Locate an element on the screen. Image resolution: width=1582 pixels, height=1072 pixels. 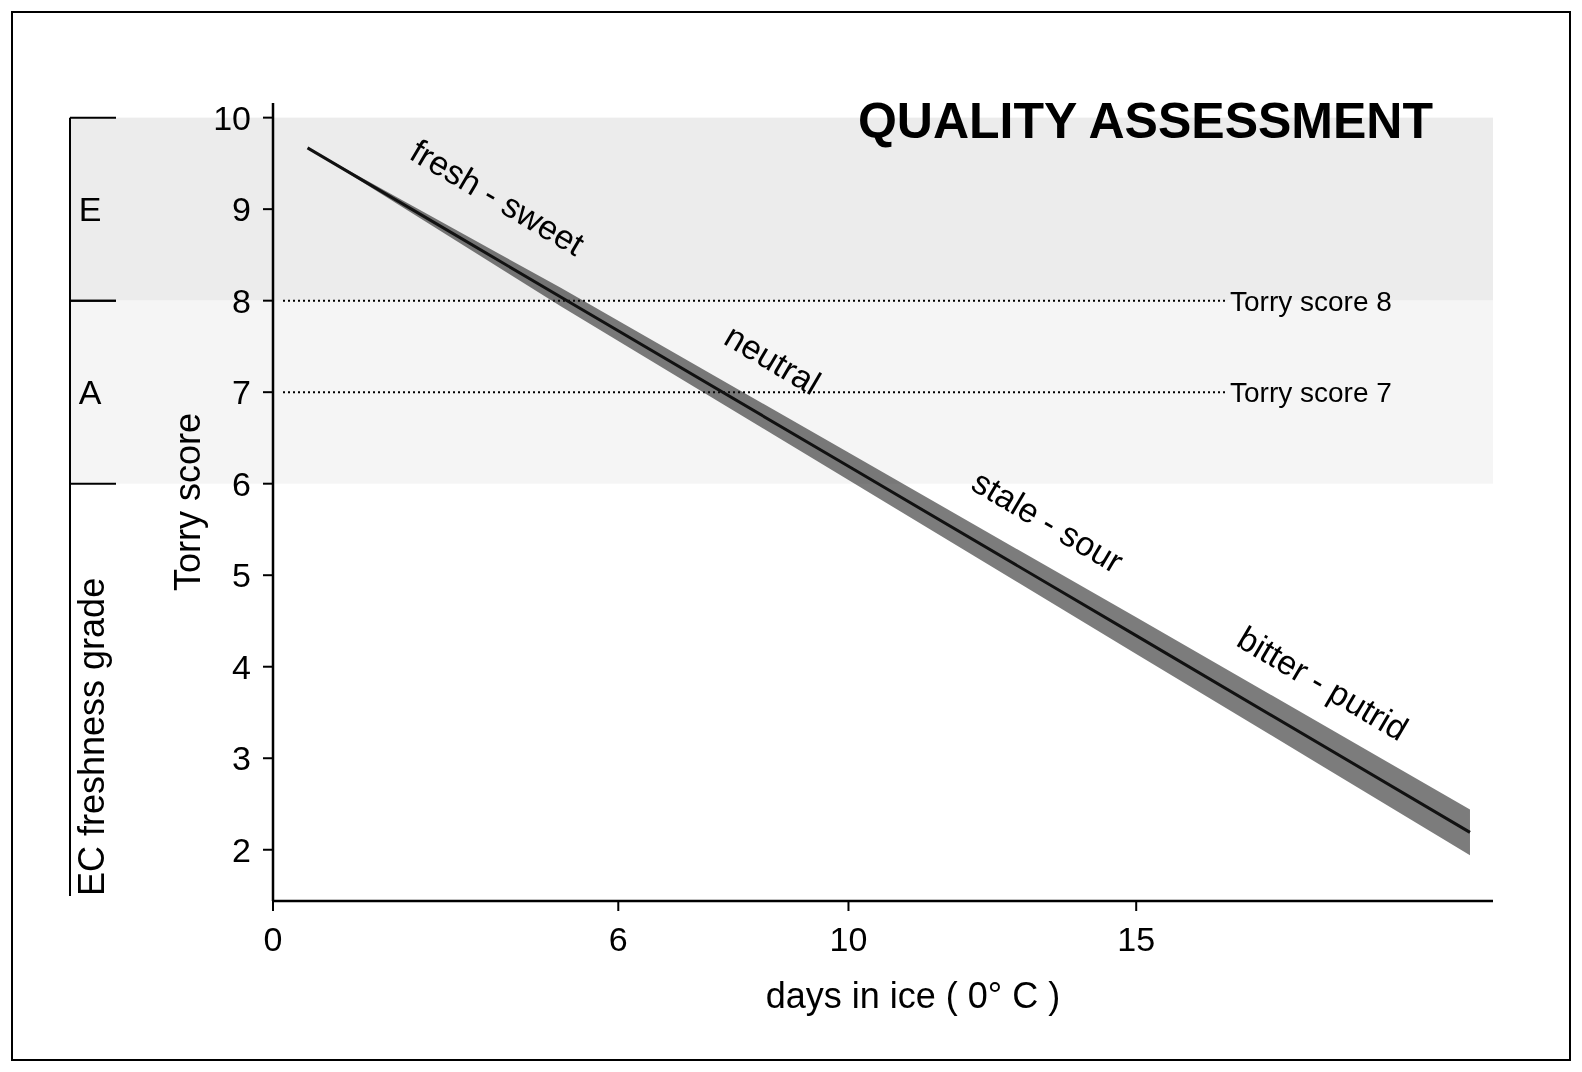
y-tick-label: 6 is located at coordinates (241, 483).